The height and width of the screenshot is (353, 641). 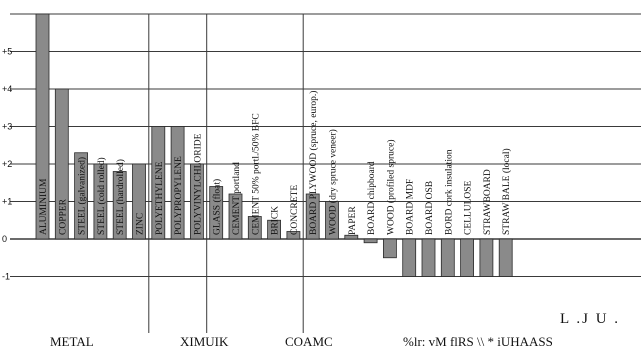 What do you see at coordinates (7, 52) in the screenshot?
I see `y-tick-label: +5` at bounding box center [7, 52].